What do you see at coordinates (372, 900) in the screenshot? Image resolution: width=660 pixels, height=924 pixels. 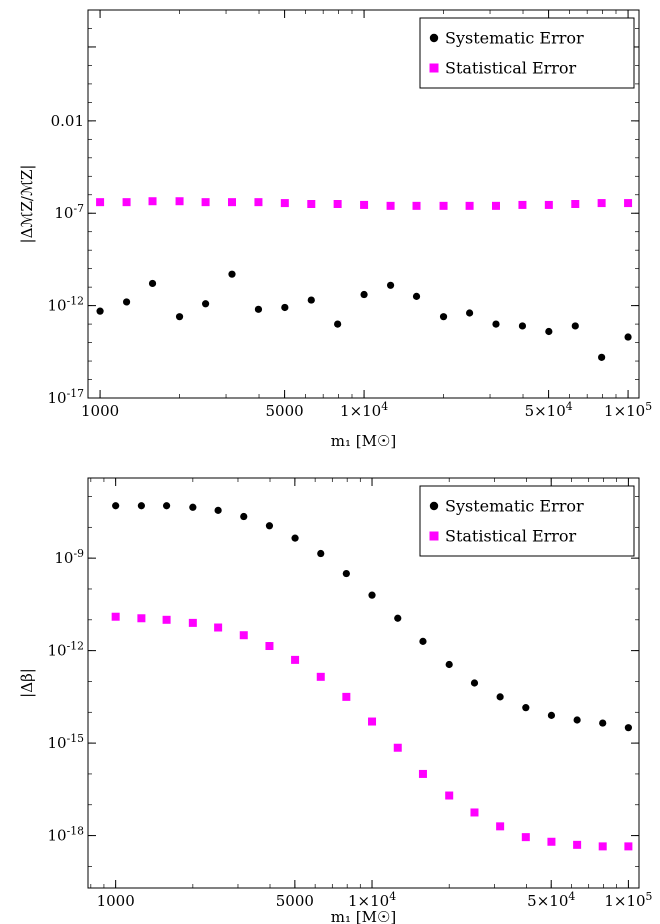 I see `x-tick-label: 1×104` at bounding box center [372, 900].